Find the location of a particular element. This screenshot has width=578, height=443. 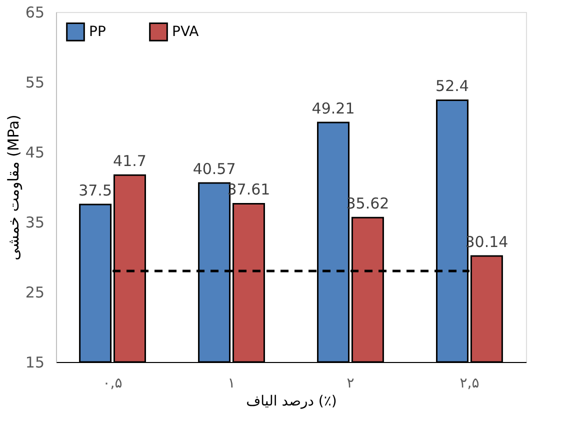

y-tick-label: 35 is located at coordinates (34, 223).